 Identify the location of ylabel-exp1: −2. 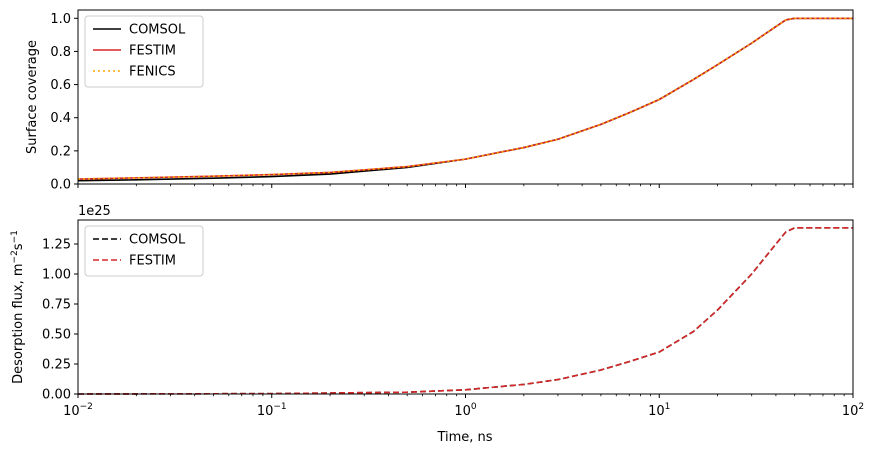
(15, 256).